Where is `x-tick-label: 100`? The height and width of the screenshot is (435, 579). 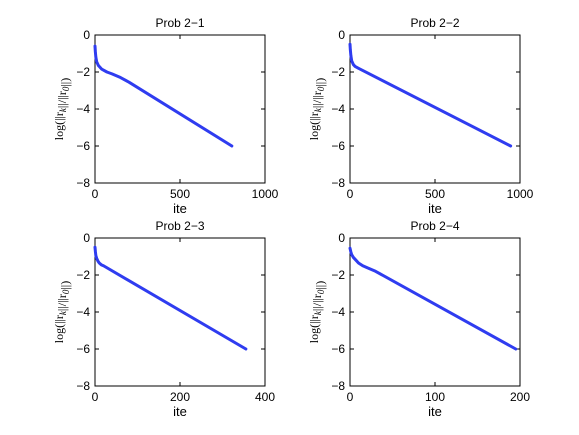
x-tick-label: 100 is located at coordinates (435, 397).